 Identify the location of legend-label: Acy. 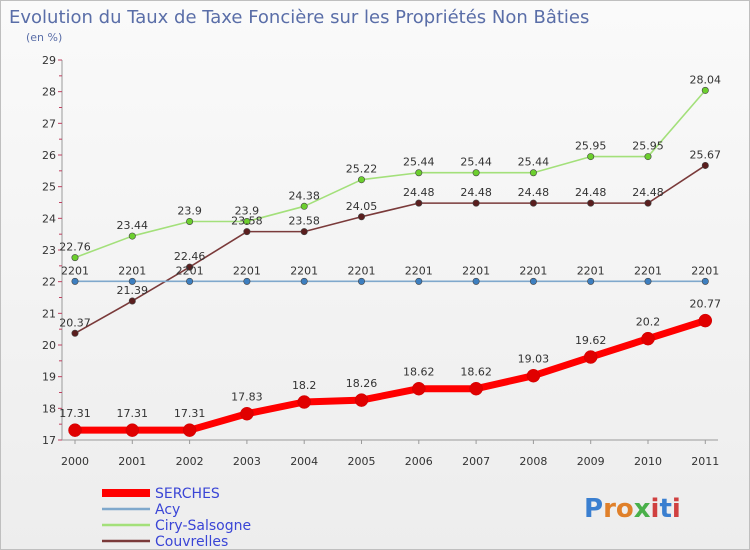
(167, 510).